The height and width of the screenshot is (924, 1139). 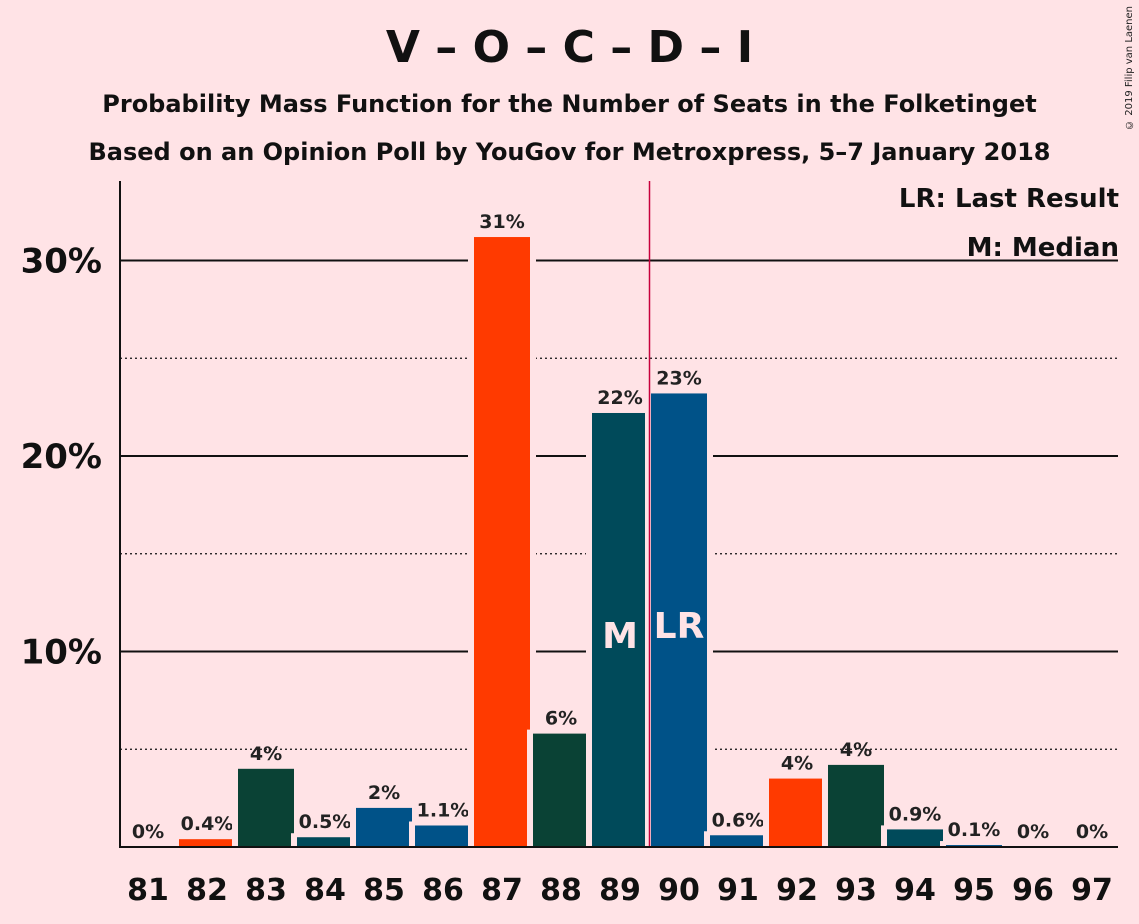 What do you see at coordinates (915, 890) in the screenshot?
I see `x-tick-label: 94` at bounding box center [915, 890].